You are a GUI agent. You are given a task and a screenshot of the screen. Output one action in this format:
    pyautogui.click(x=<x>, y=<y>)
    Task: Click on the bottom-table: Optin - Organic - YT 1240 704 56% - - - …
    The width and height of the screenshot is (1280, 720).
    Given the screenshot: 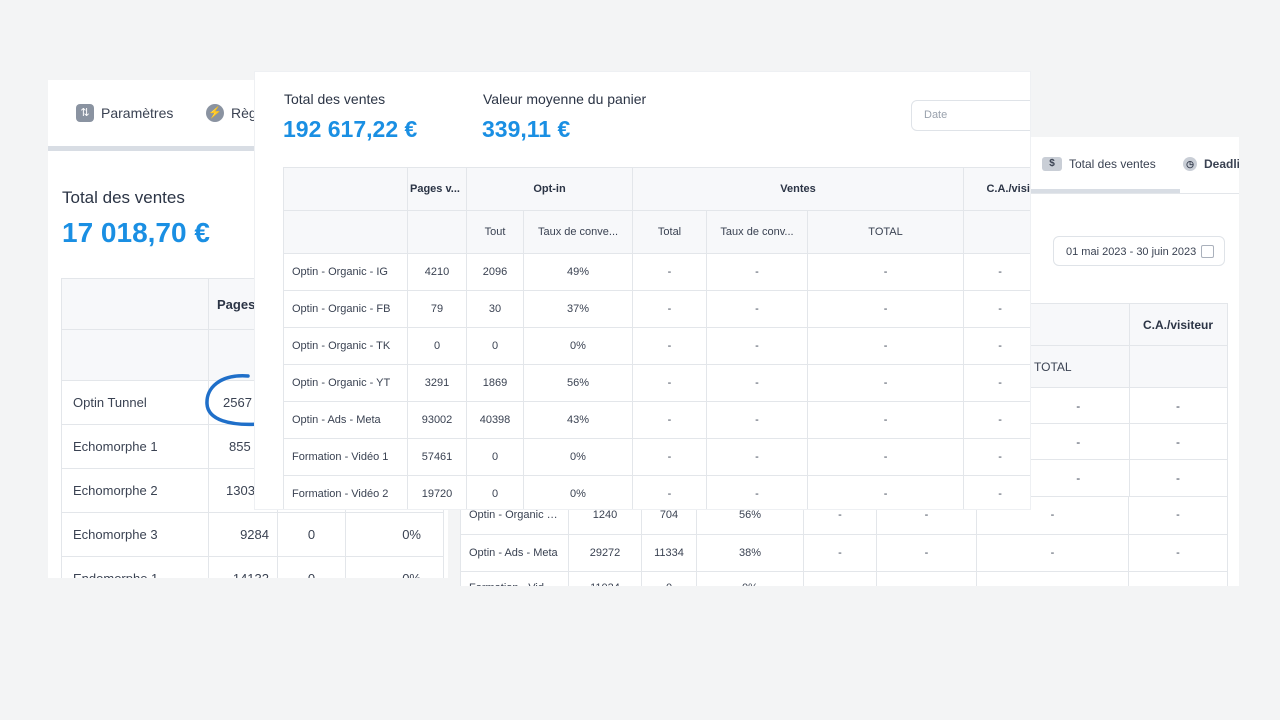 What is the action you would take?
    pyautogui.click(x=844, y=541)
    